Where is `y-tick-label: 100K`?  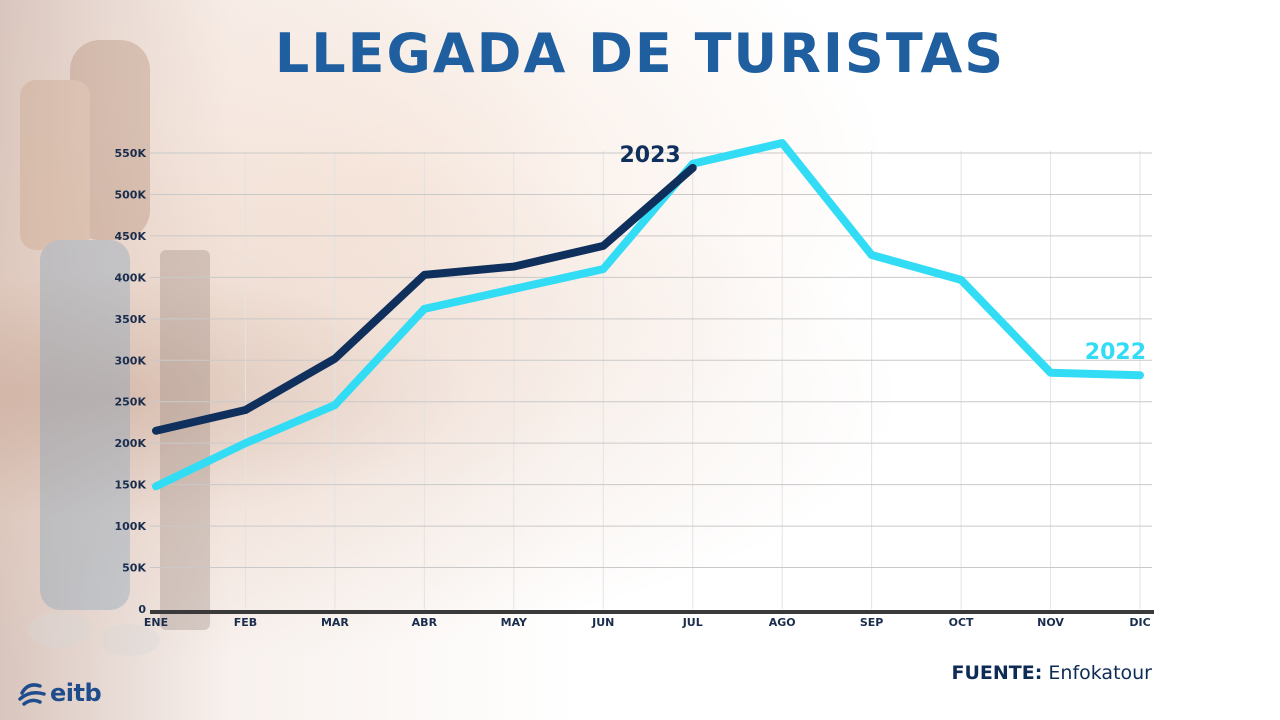 y-tick-label: 100K is located at coordinates (131, 526).